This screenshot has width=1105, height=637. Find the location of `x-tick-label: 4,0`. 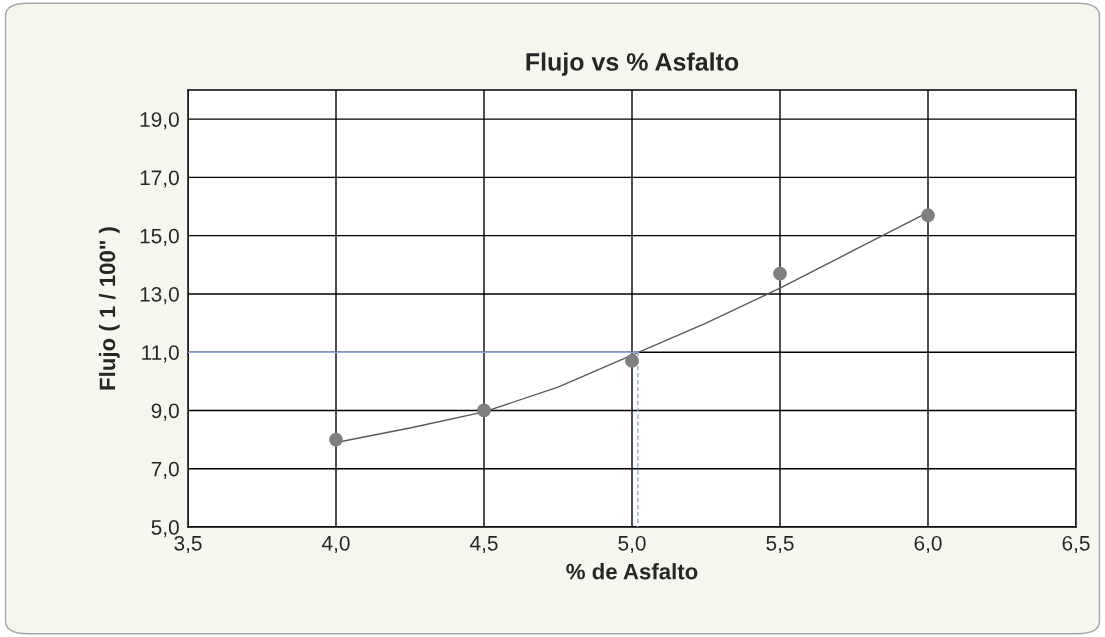

x-tick-label: 4,0 is located at coordinates (336, 544).